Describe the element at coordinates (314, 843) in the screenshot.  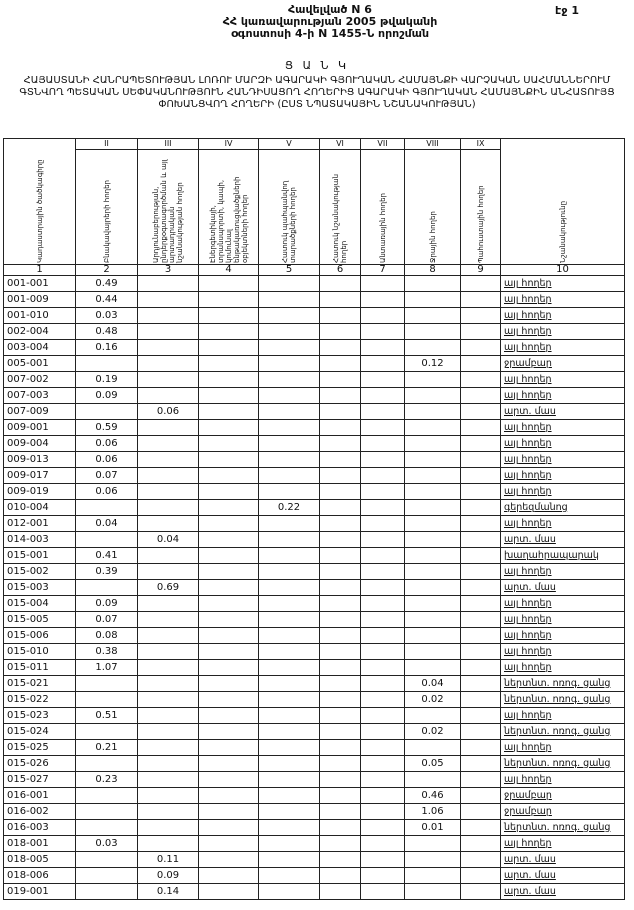
I see `table-row: 018-001 0.03 այլ հողեր` at that location.